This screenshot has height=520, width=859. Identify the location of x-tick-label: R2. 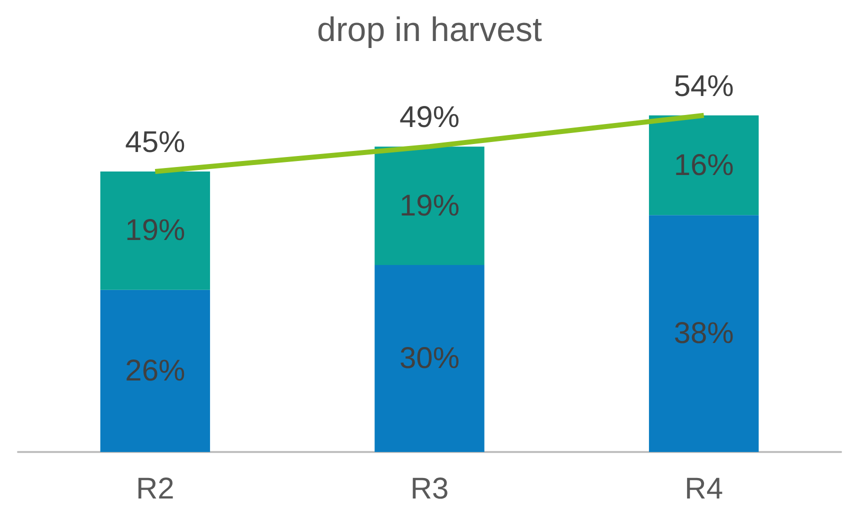
(155, 489).